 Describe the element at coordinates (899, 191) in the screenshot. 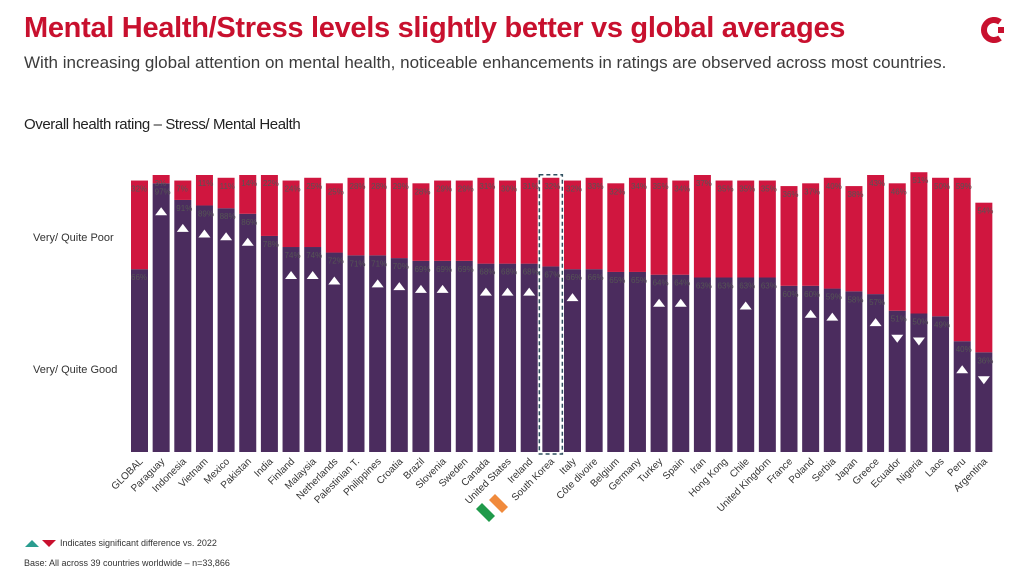

I see `label-poor-35: 46%` at that location.